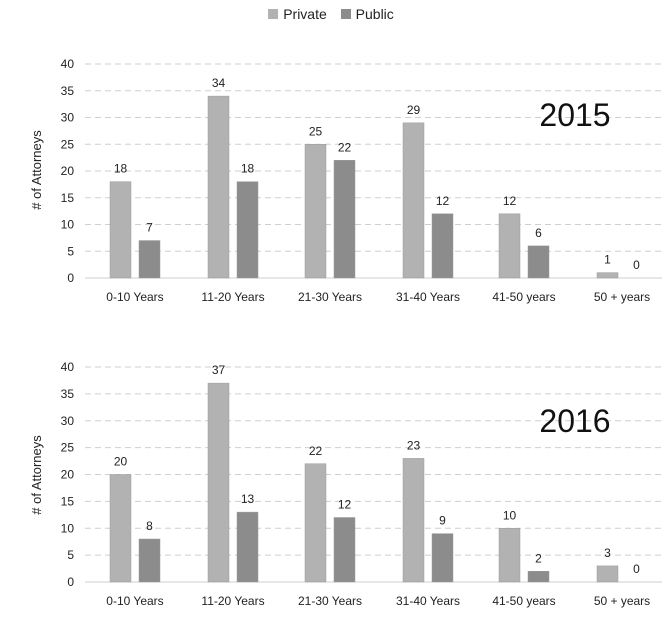 Image resolution: width=662 pixels, height=631 pixels. Describe the element at coordinates (273, 14) in the screenshot. I see `legend-swatch-private` at that location.